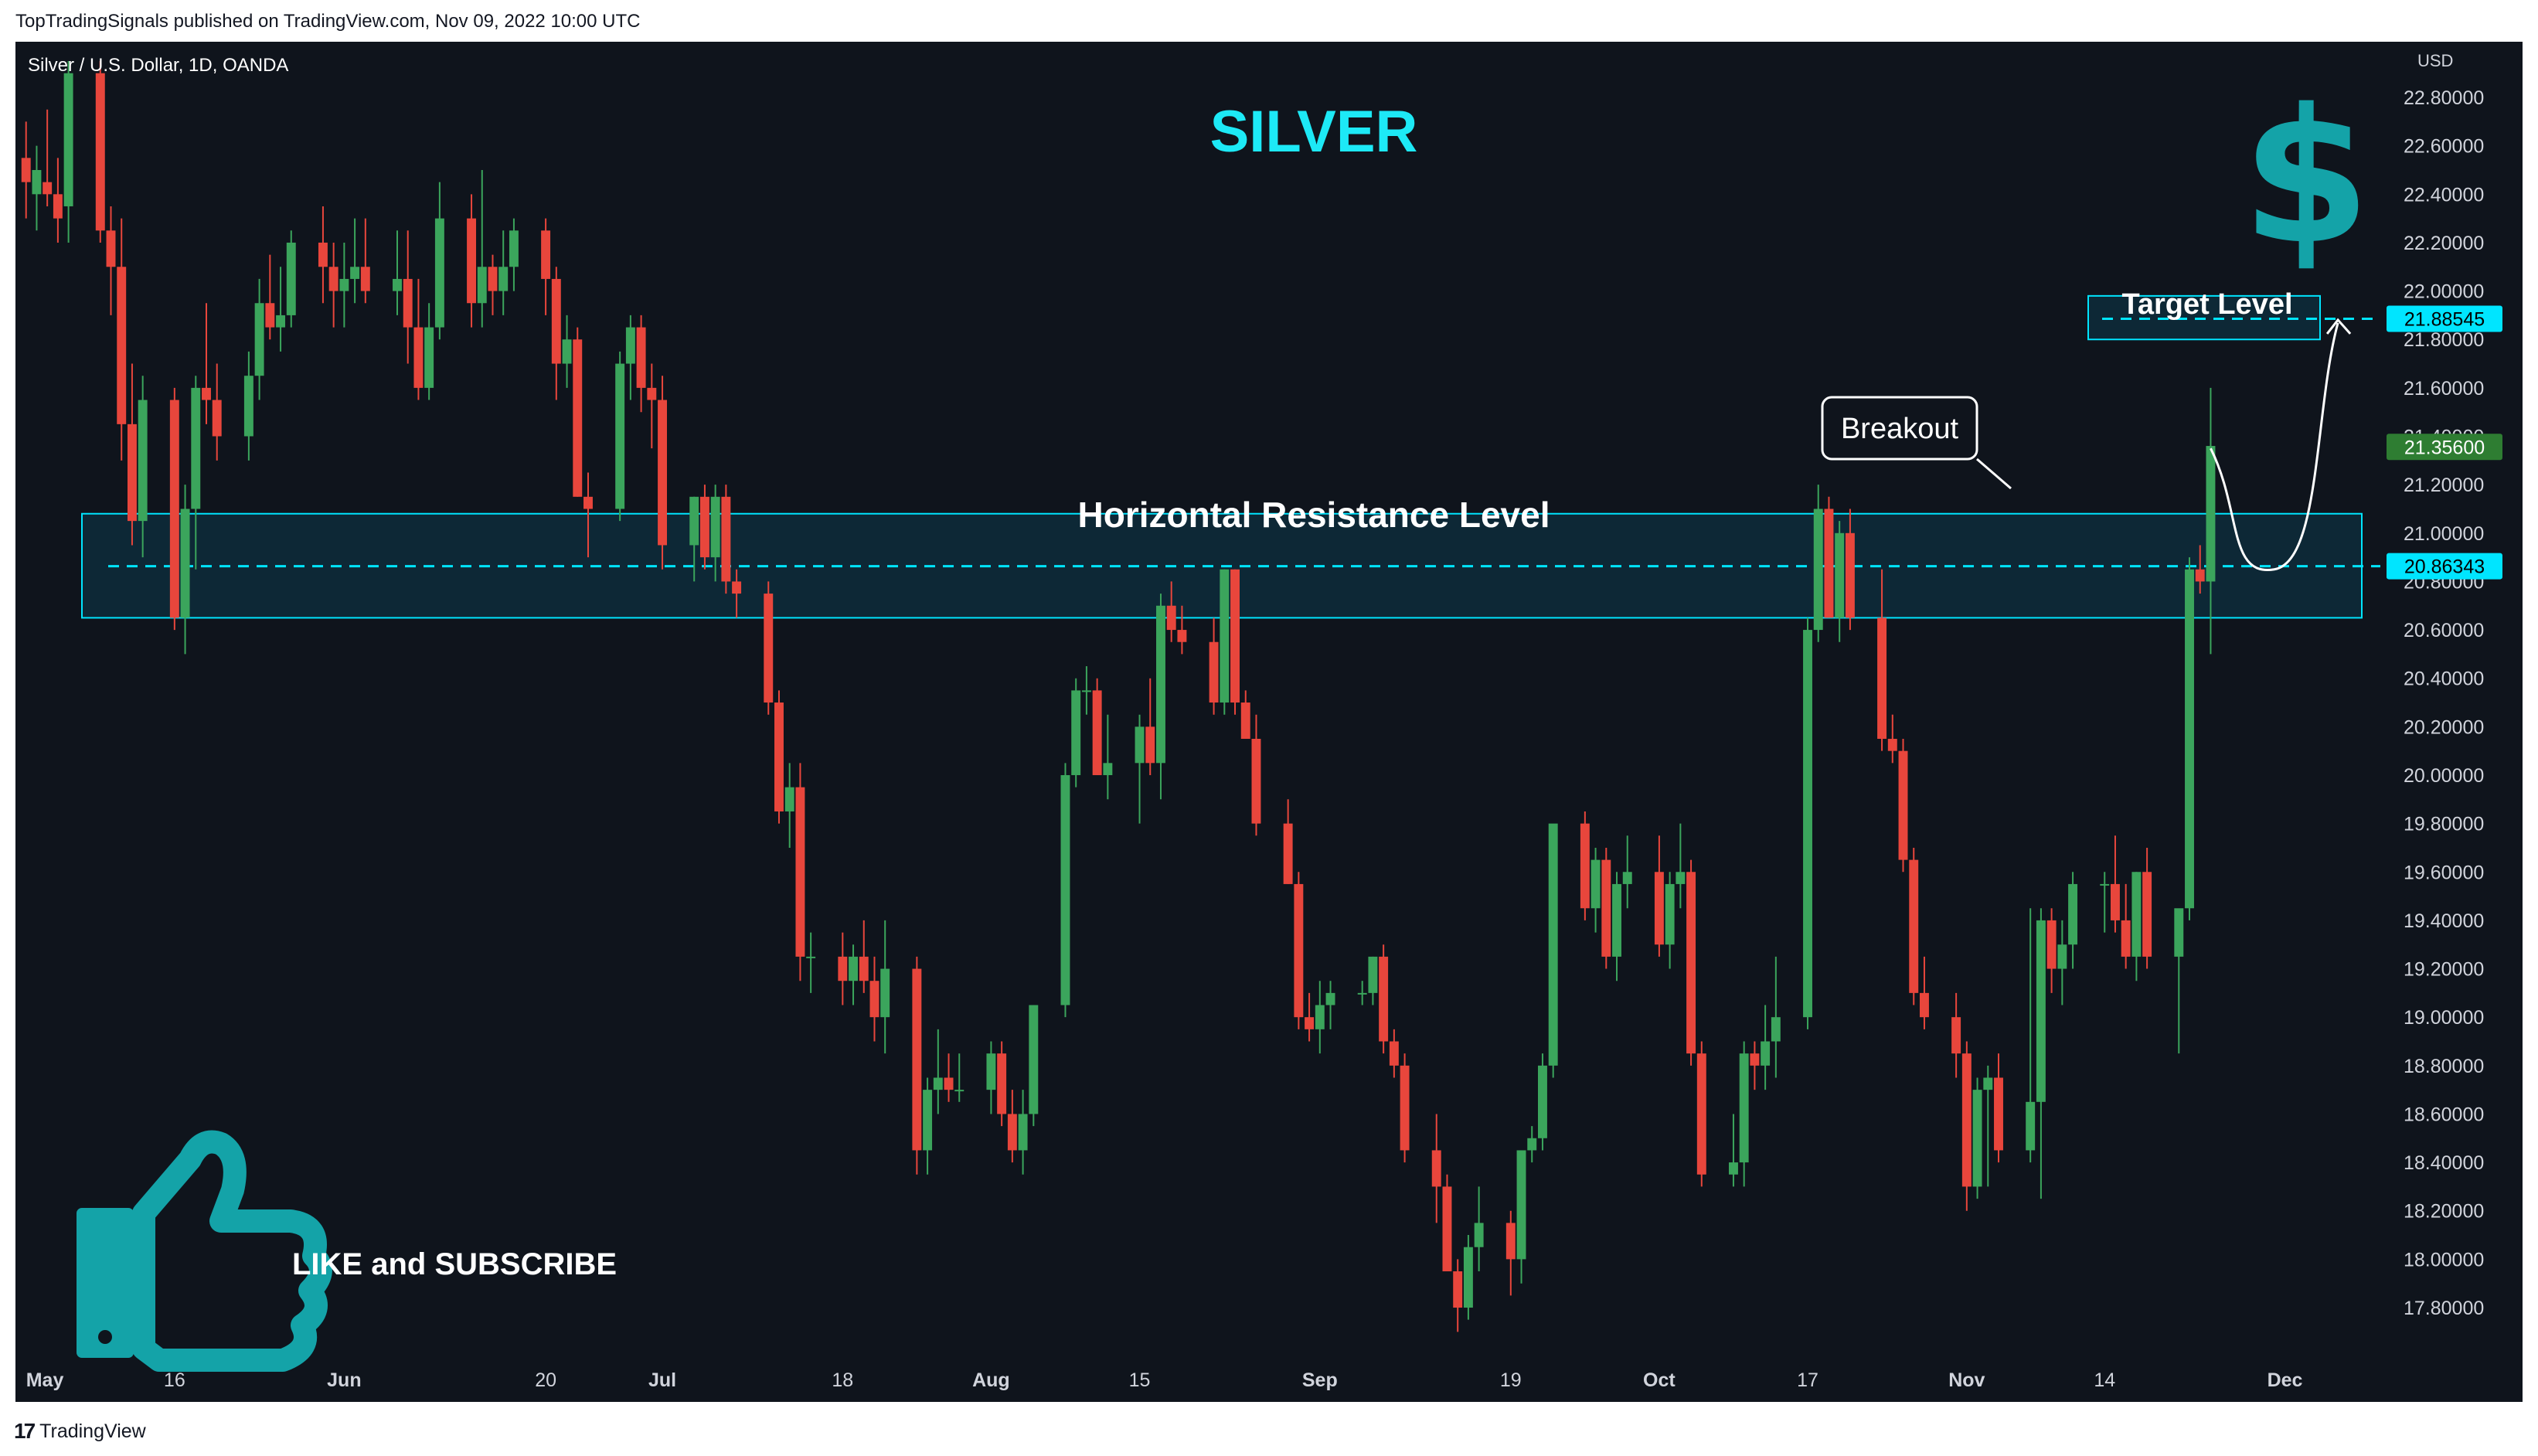 Image resolution: width=2538 pixels, height=1456 pixels. I want to click on y-tick-label: 21.20000, so click(2444, 486).